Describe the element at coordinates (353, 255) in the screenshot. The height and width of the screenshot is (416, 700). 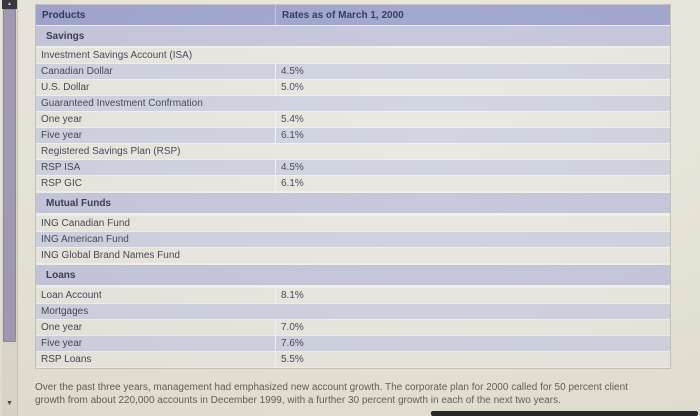
I see `table-row: ING Global Brand Names Fund` at that location.